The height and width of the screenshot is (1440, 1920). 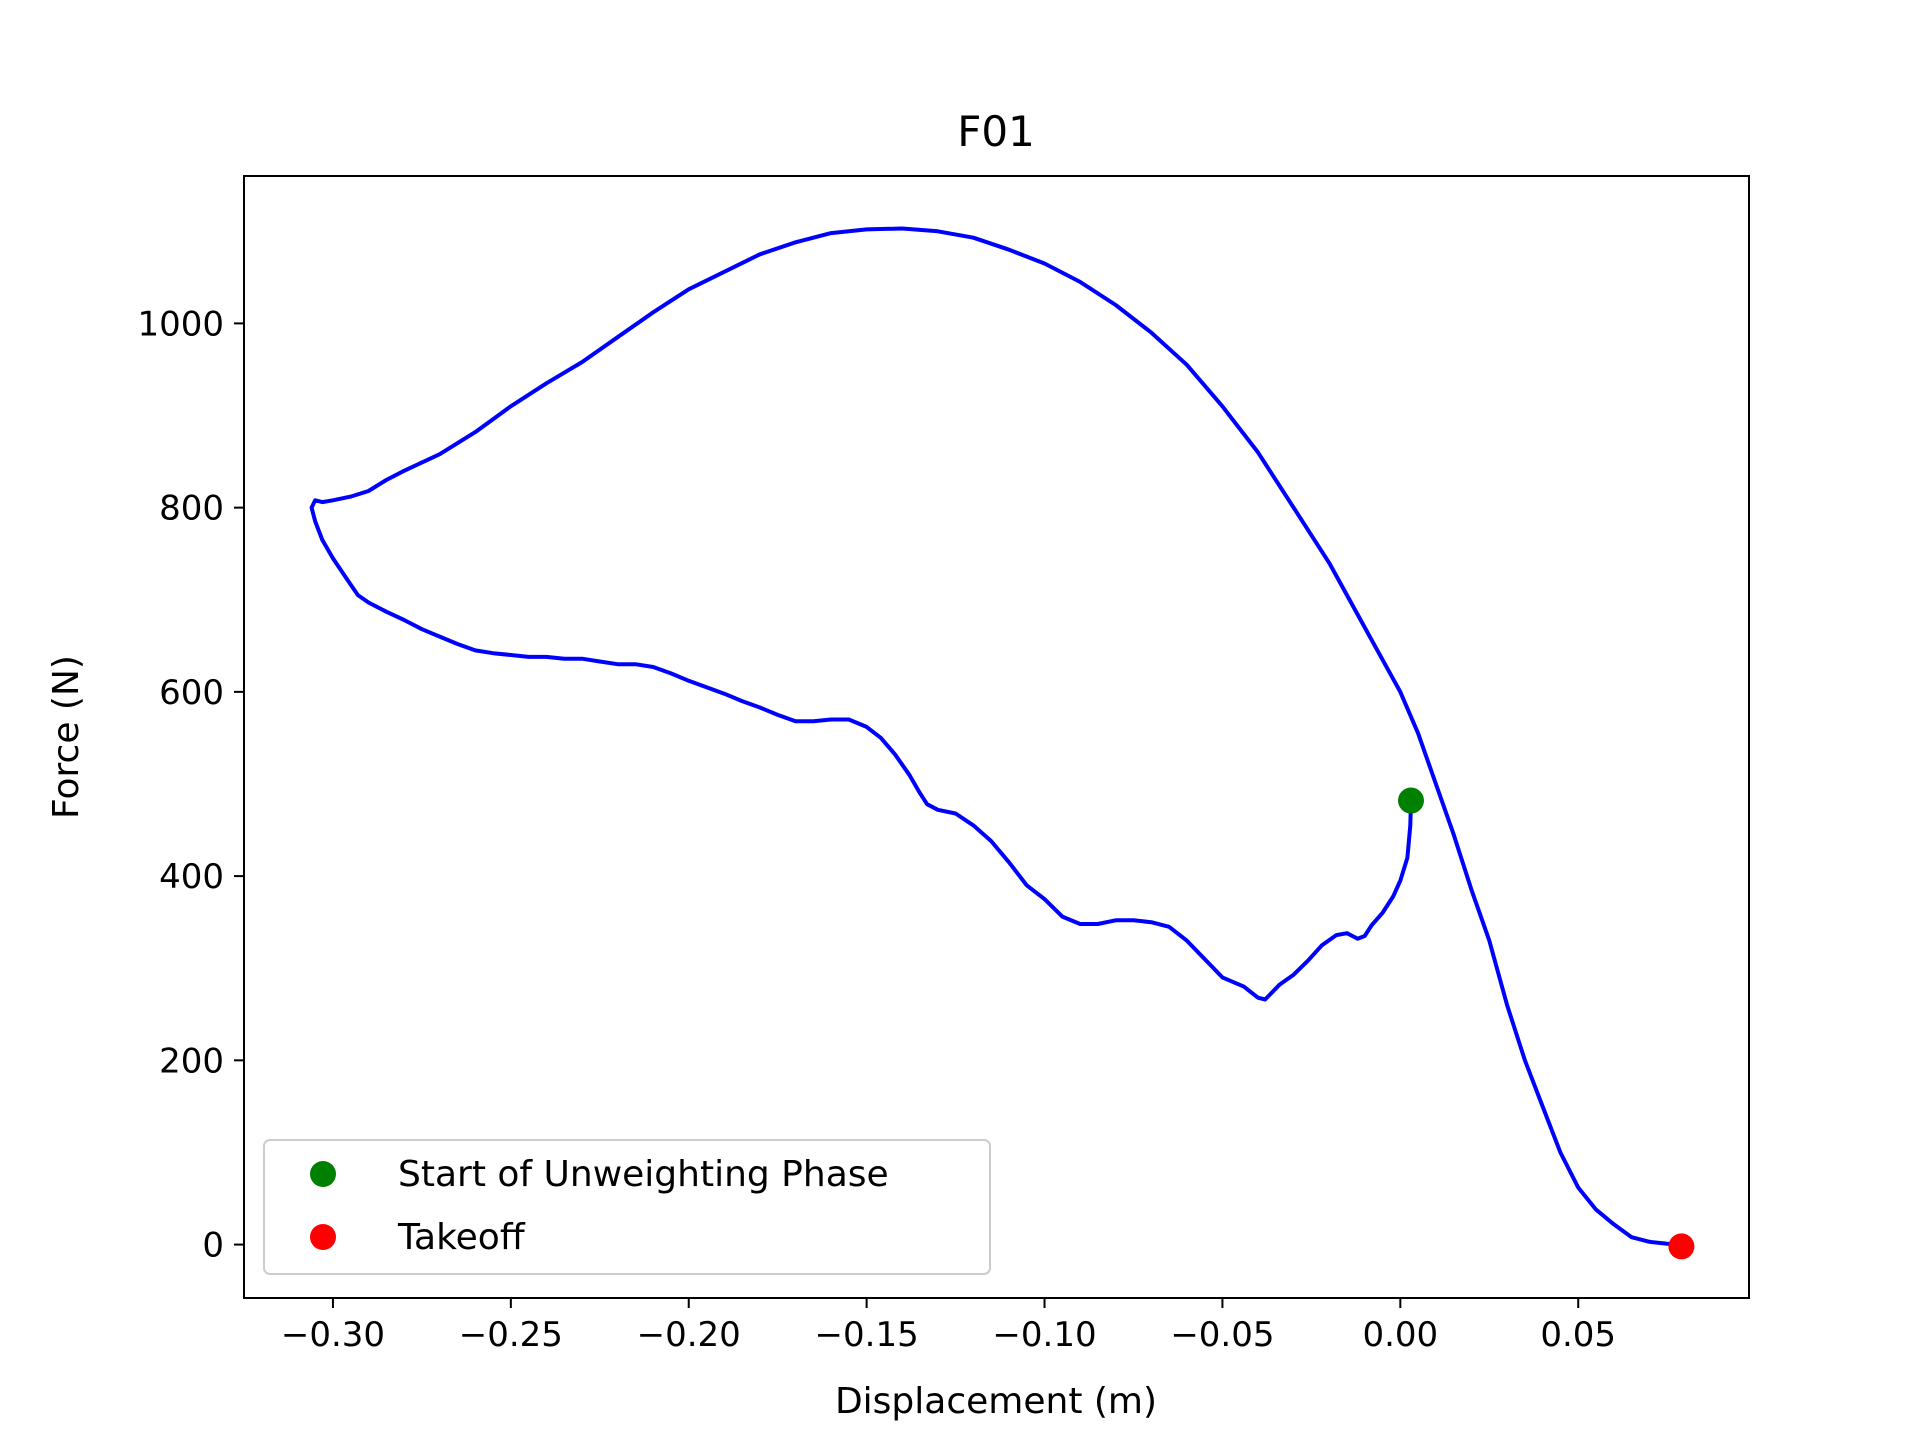 What do you see at coordinates (1400, 1335) in the screenshot?
I see `x-tick-label: 0.00` at bounding box center [1400, 1335].